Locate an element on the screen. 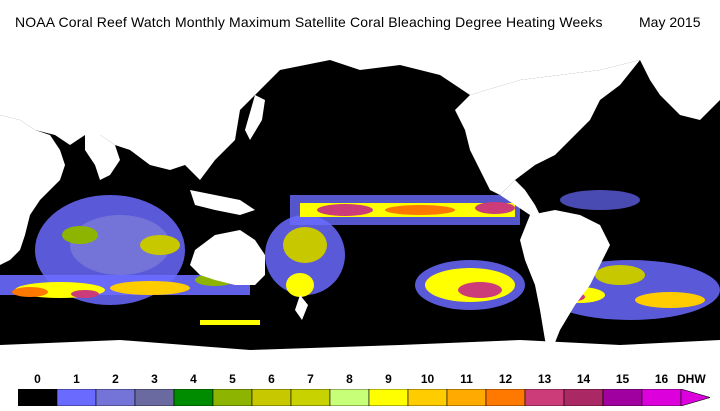 The image size is (720, 411). landmass-north-america is located at coordinates (547, 127).